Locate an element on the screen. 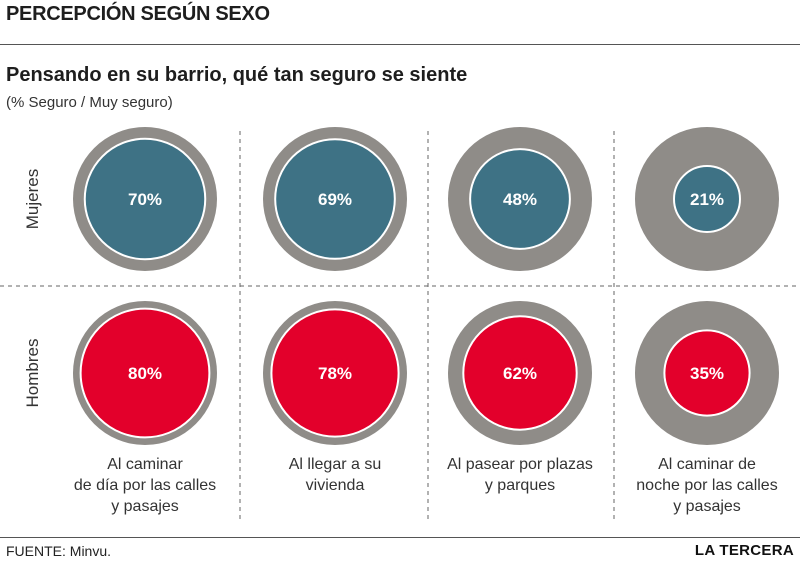  value-label: 35% is located at coordinates (707, 373).